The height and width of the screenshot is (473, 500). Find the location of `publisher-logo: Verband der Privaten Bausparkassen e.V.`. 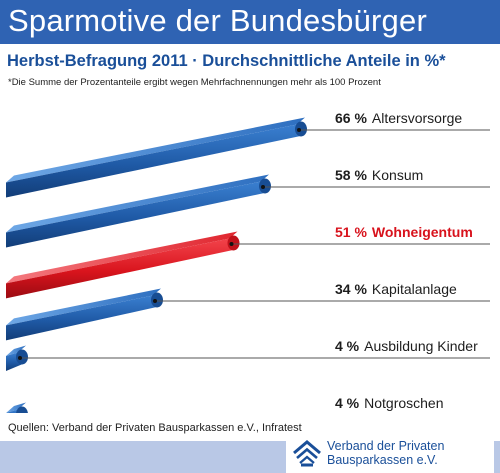

publisher-logo: Verband der Privaten Bausparkassen e.V. is located at coordinates (390, 454).